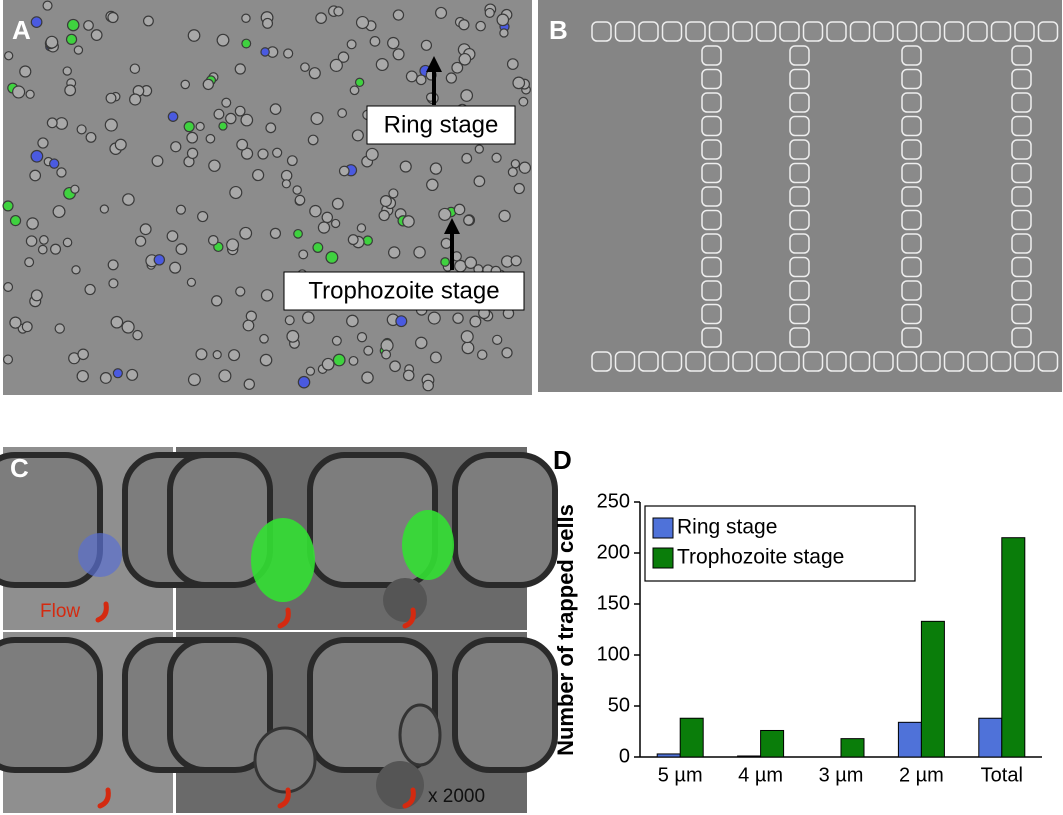 Image resolution: width=1063 pixels, height=815 pixels. I want to click on x-tick-label: Total, so click(1002, 775).